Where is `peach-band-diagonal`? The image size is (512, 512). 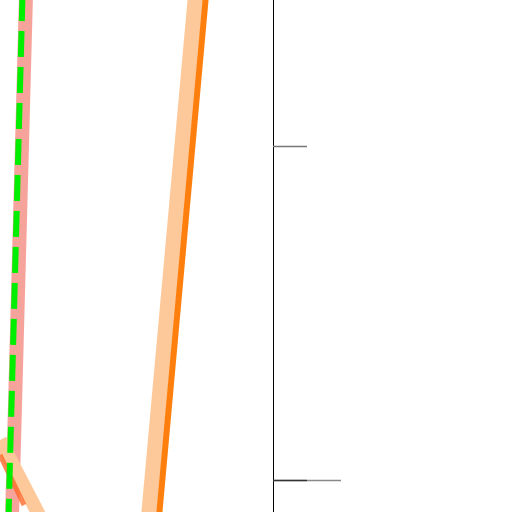
peach-band-diagonal is located at coordinates (23, 474).